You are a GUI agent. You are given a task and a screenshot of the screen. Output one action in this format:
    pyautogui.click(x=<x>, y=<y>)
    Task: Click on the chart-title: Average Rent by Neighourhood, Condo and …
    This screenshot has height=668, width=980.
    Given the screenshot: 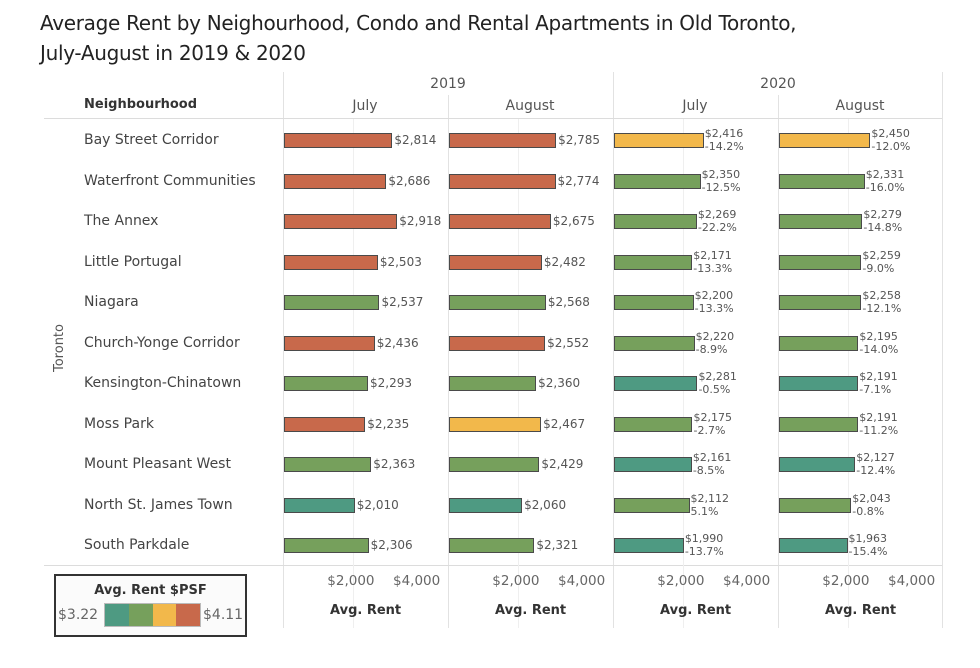 What is the action you would take?
    pyautogui.click(x=418, y=38)
    